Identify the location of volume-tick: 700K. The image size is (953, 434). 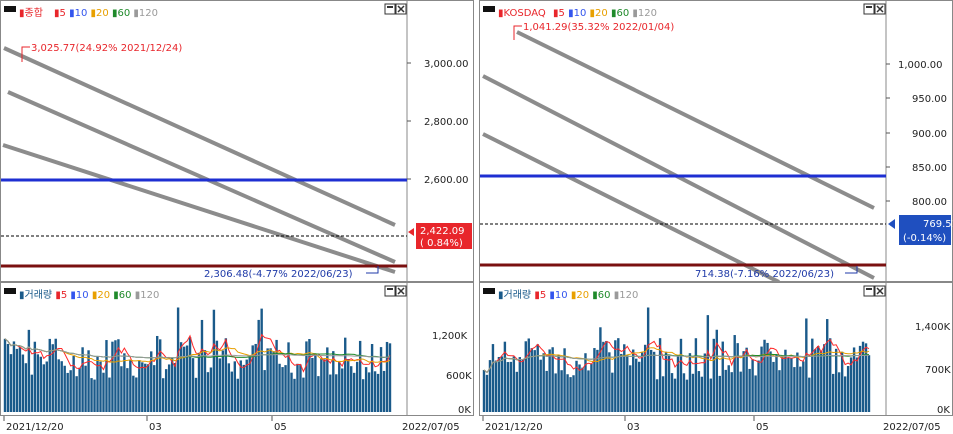
(938, 370).